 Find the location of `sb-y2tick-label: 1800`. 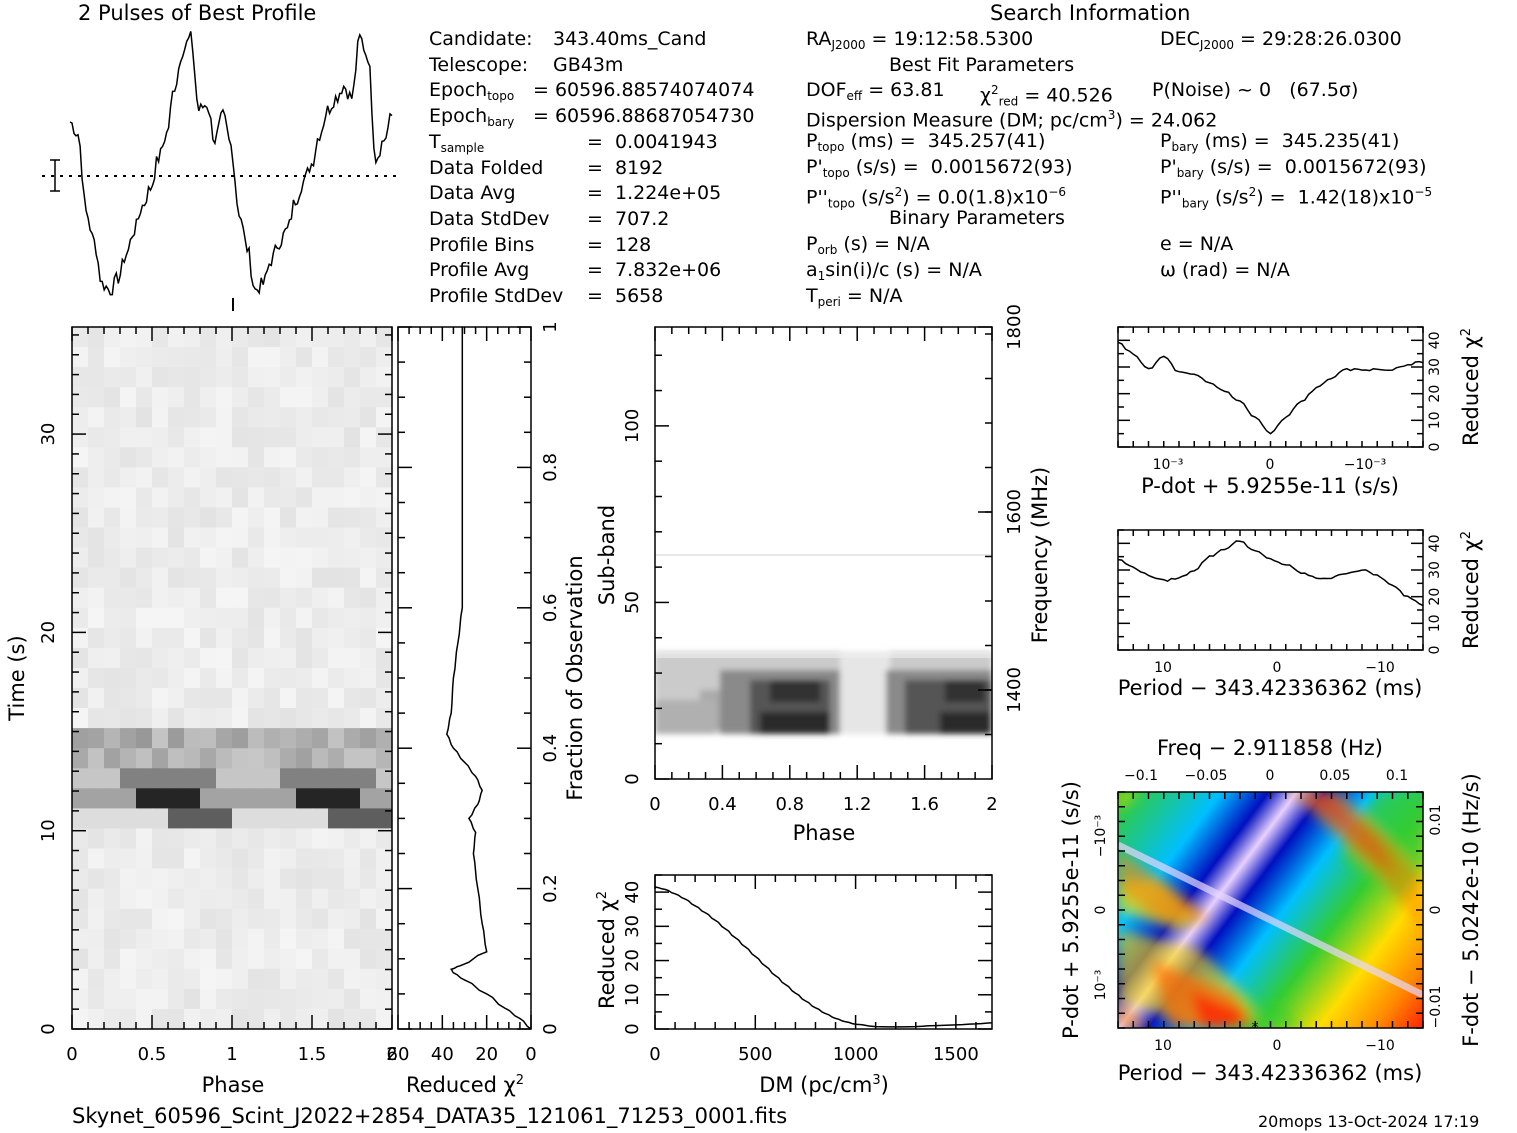

sb-y2tick-label: 1800 is located at coordinates (1014, 327).